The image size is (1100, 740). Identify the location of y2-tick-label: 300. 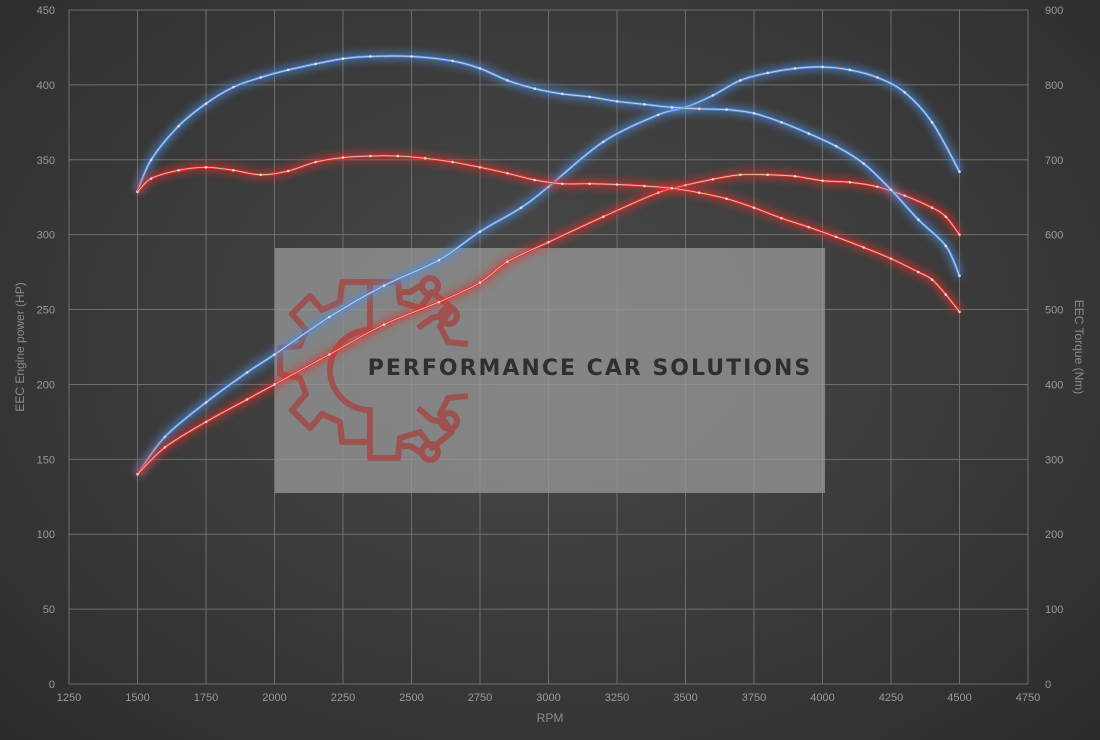
(1054, 460).